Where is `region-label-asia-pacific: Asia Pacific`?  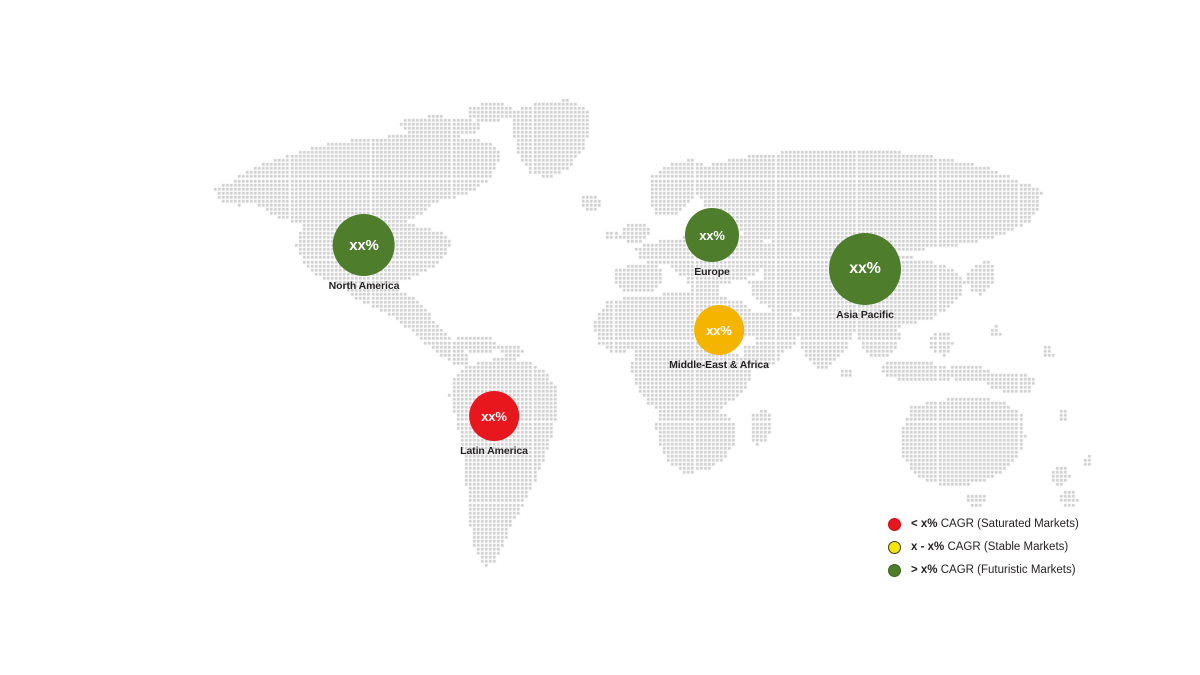
region-label-asia-pacific: Asia Pacific is located at coordinates (865, 315).